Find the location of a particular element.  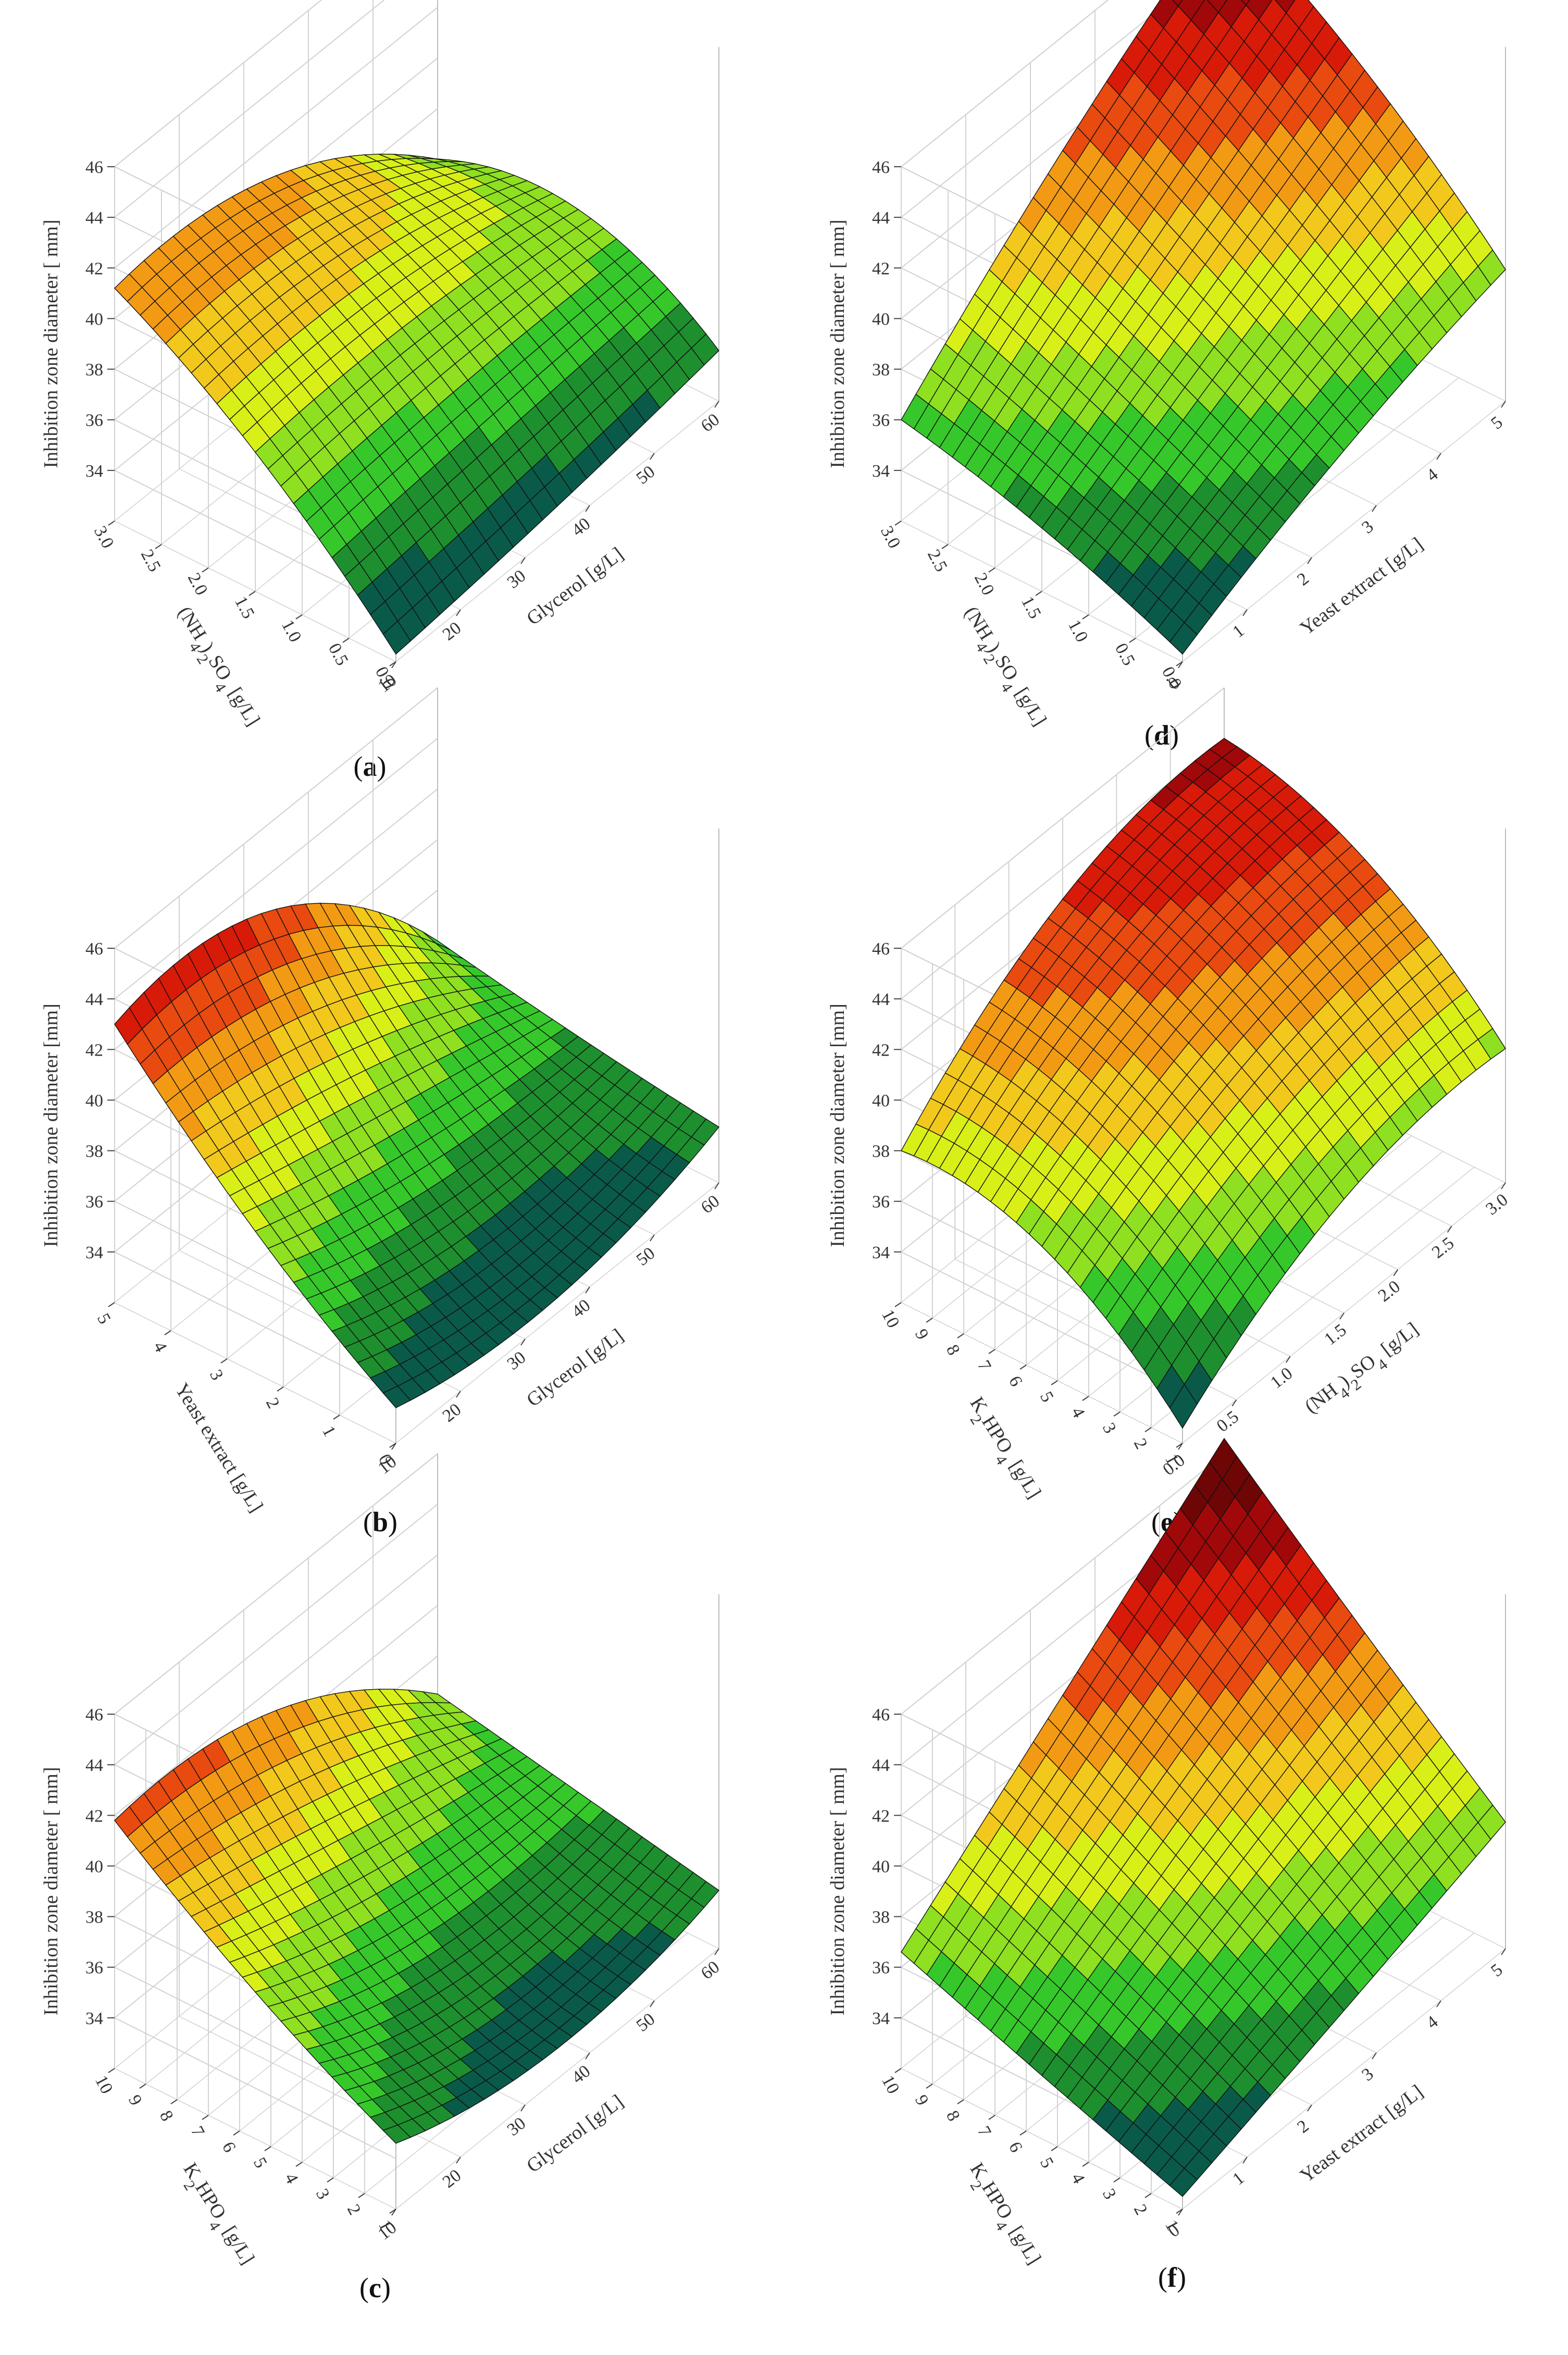

y-tick-label: 1.0 is located at coordinates (291, 631).